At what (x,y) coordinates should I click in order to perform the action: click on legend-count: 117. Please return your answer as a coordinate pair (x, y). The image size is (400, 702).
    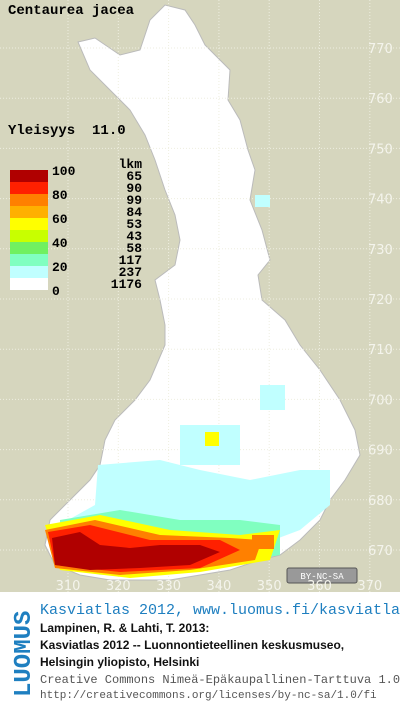
    Looking at the image, I should click on (130, 260).